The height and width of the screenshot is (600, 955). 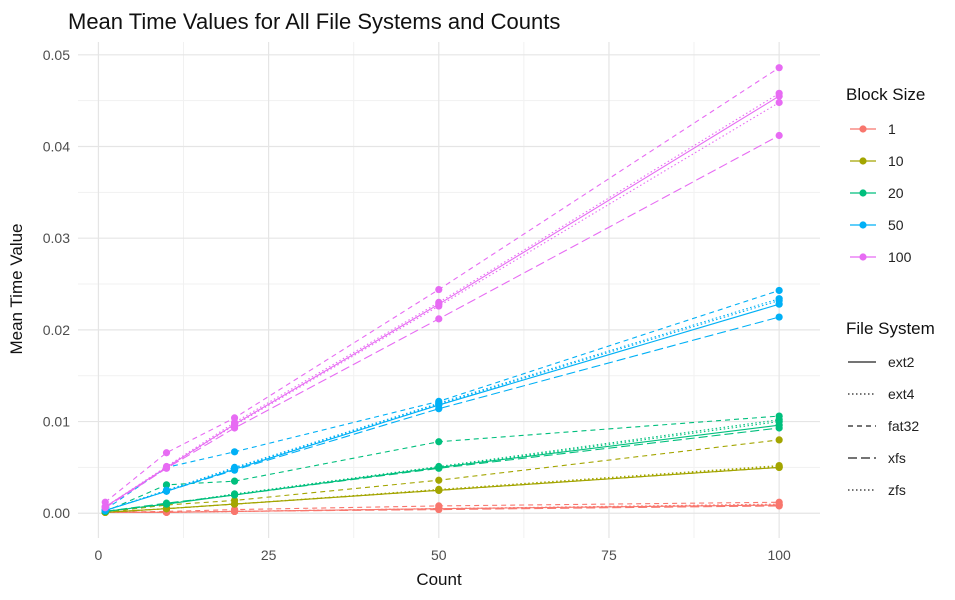 I want to click on legend-title-file-system: File System, so click(x=890, y=328).